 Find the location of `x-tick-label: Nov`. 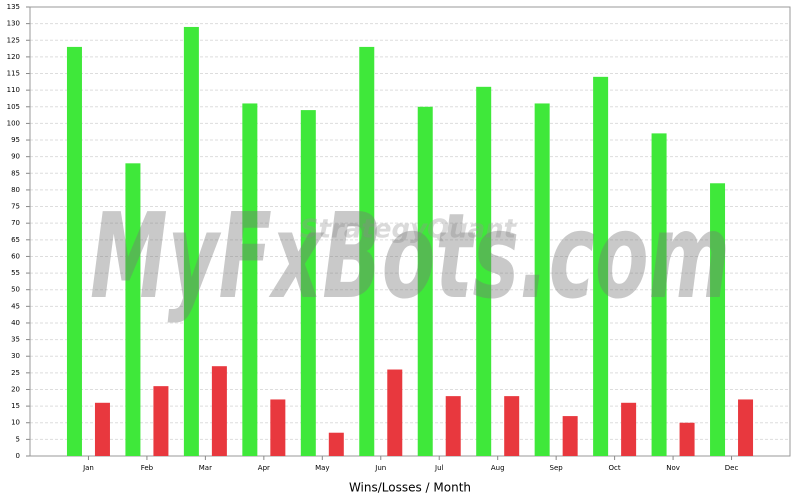

x-tick-label: Nov is located at coordinates (673, 468).